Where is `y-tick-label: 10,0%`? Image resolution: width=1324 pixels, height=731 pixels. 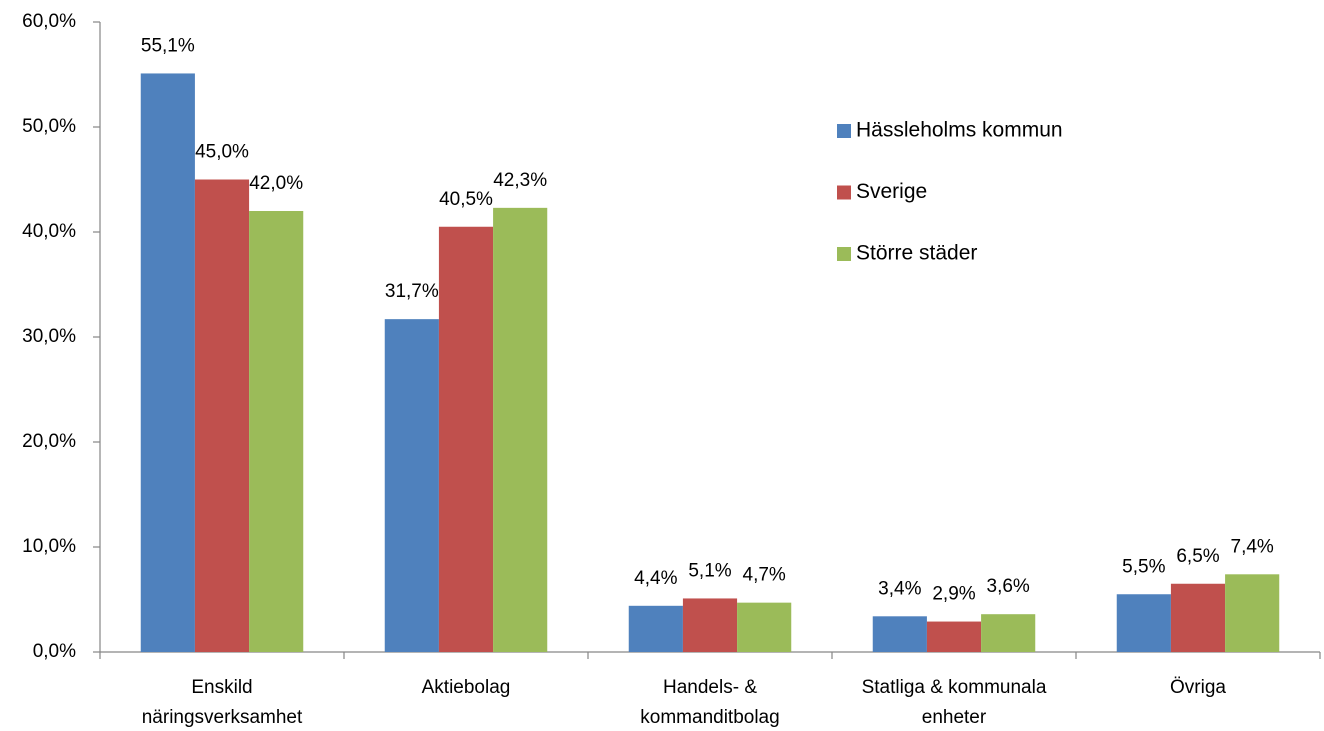 y-tick-label: 10,0% is located at coordinates (49, 546).